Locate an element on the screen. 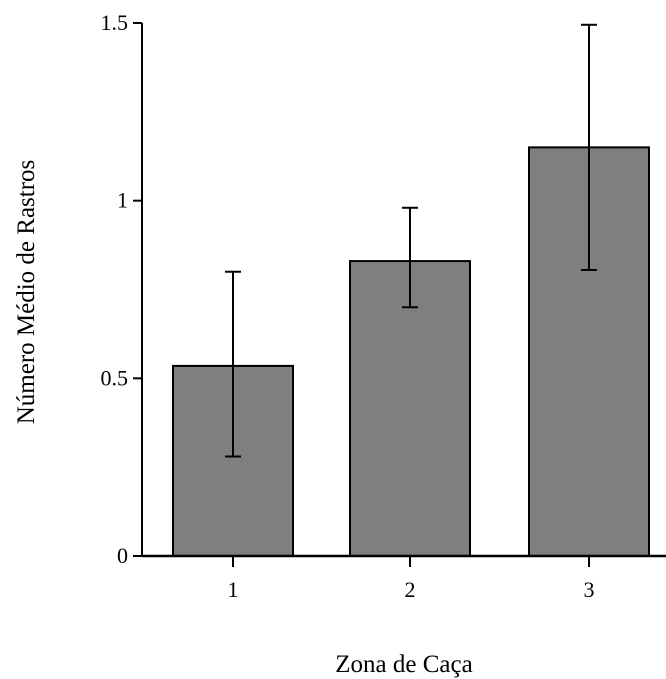 The image size is (666, 679). x-tick-label: 1 is located at coordinates (233, 589).